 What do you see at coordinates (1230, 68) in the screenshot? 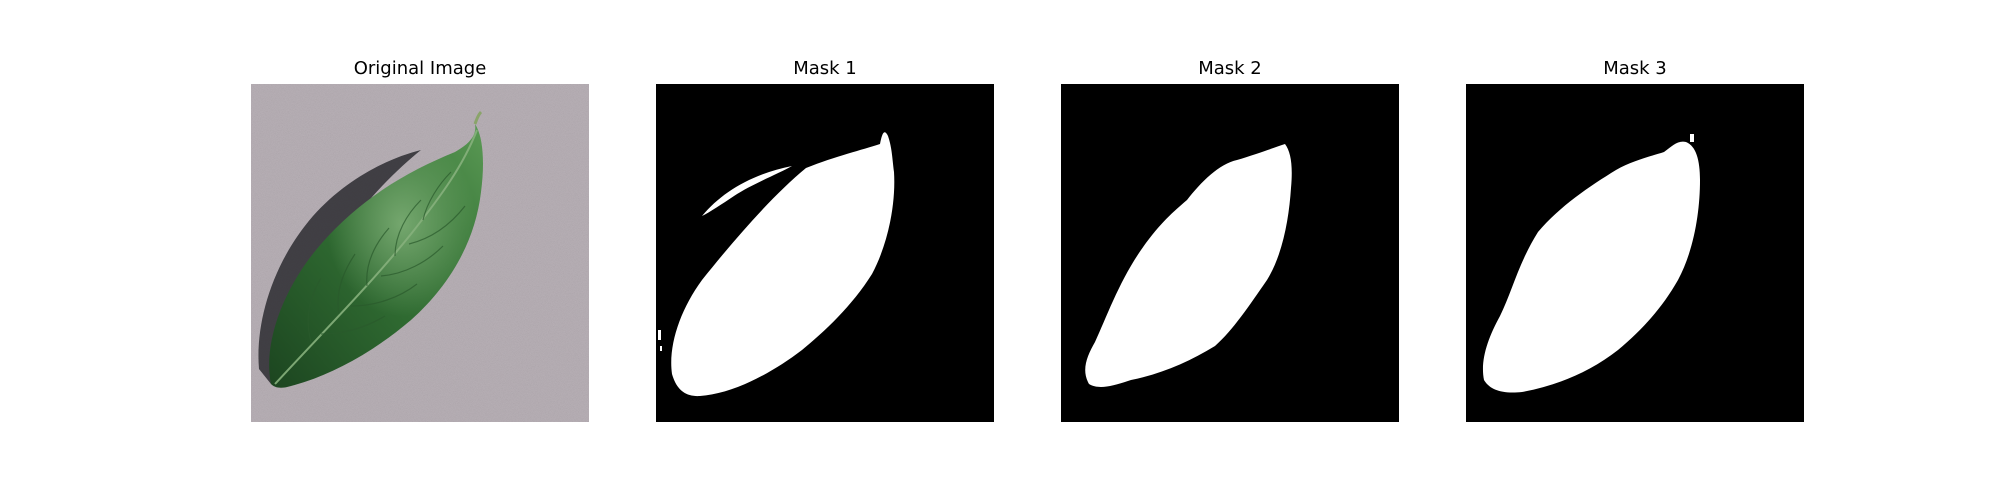
I see `mask-2-title: Mask 2` at bounding box center [1230, 68].